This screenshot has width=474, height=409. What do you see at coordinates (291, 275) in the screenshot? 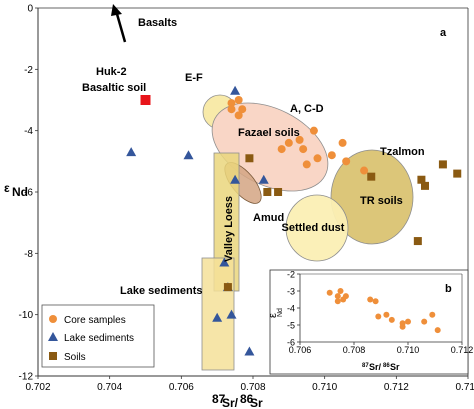
I see `chart-1-y-tick-label: -2` at bounding box center [291, 275].